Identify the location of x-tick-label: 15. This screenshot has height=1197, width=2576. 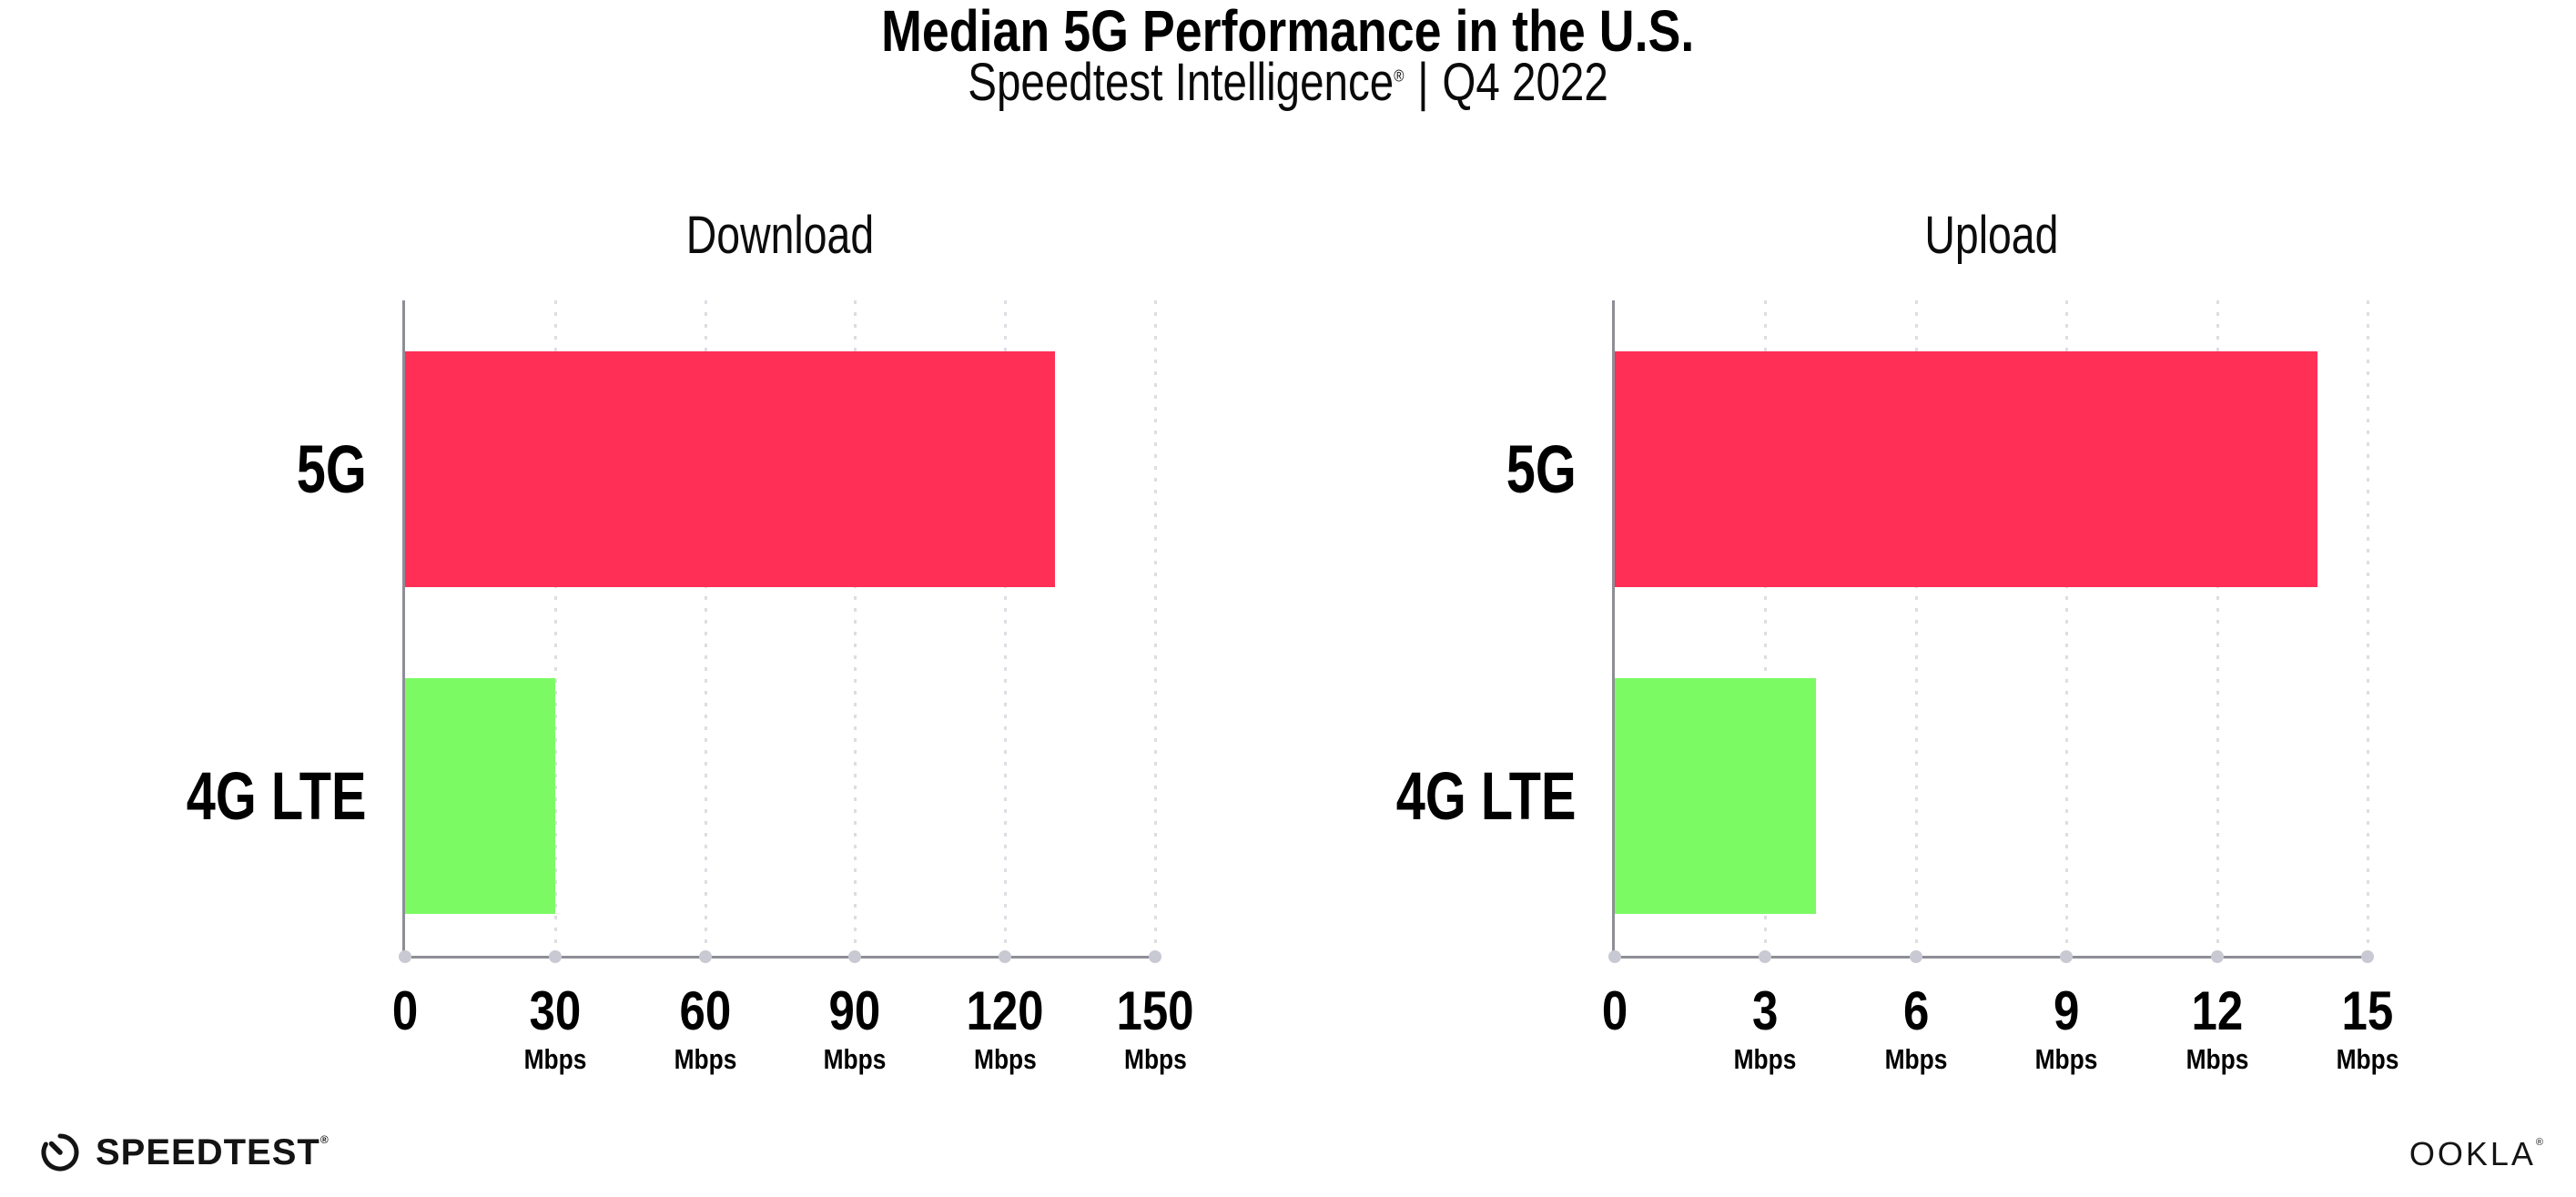
(2367, 1011).